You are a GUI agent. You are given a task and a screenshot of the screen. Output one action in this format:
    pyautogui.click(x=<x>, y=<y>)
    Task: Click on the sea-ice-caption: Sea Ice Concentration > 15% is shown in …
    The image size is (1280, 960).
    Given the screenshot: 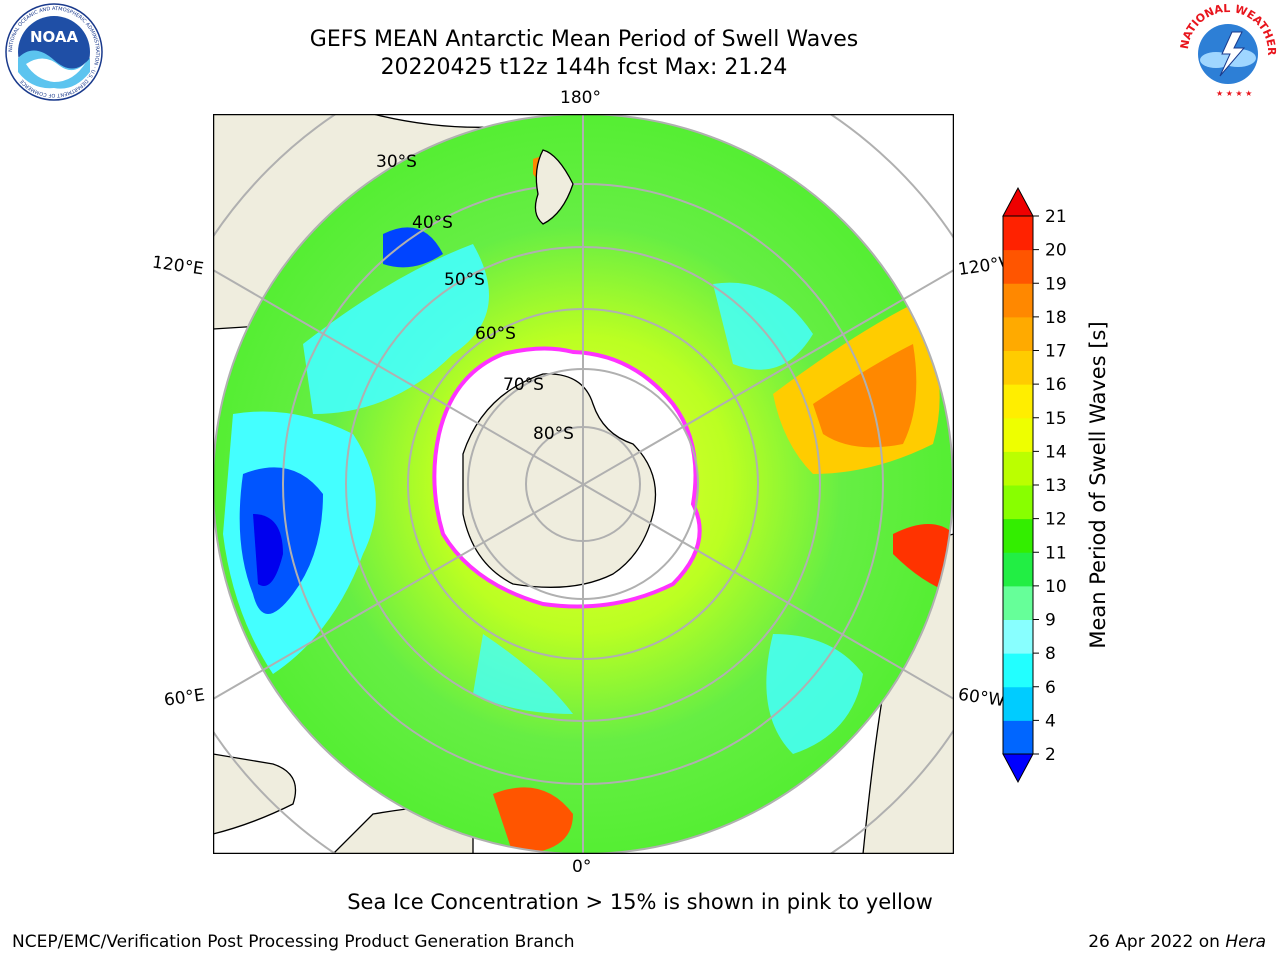 What is the action you would take?
    pyautogui.click(x=640, y=902)
    